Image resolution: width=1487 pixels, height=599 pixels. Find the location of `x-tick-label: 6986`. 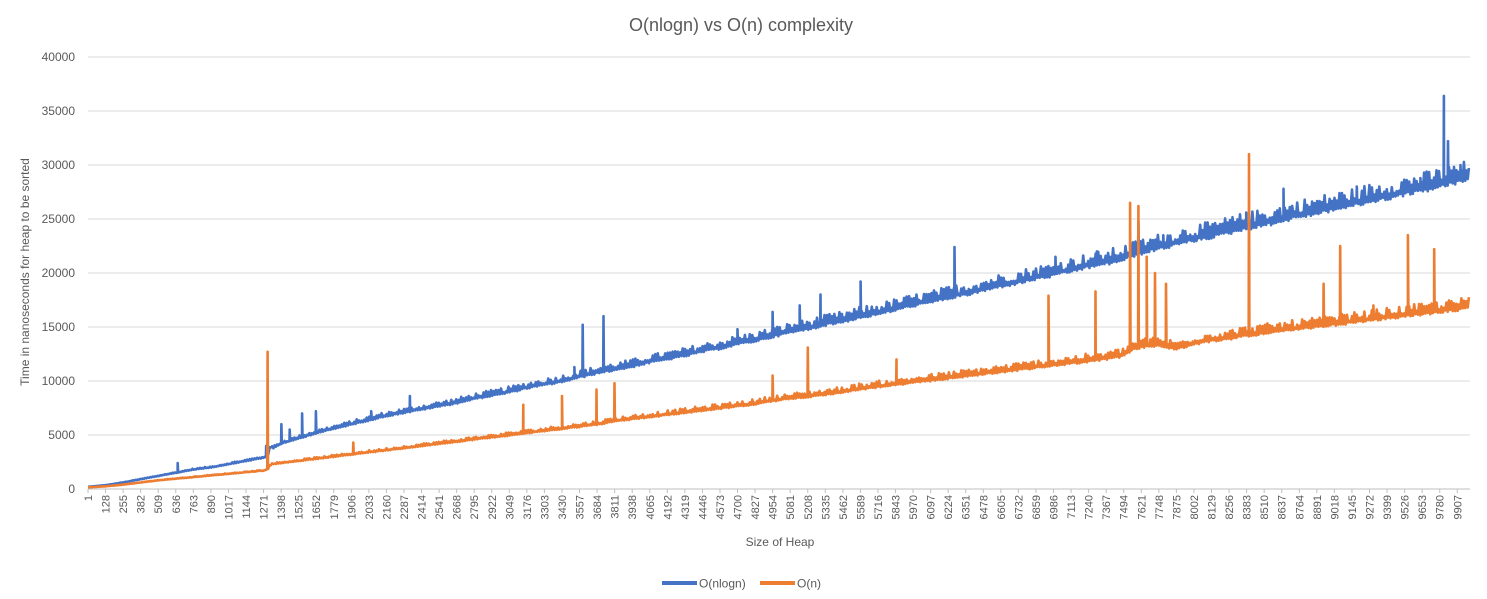

x-tick-label: 6986 is located at coordinates (1055, 507).